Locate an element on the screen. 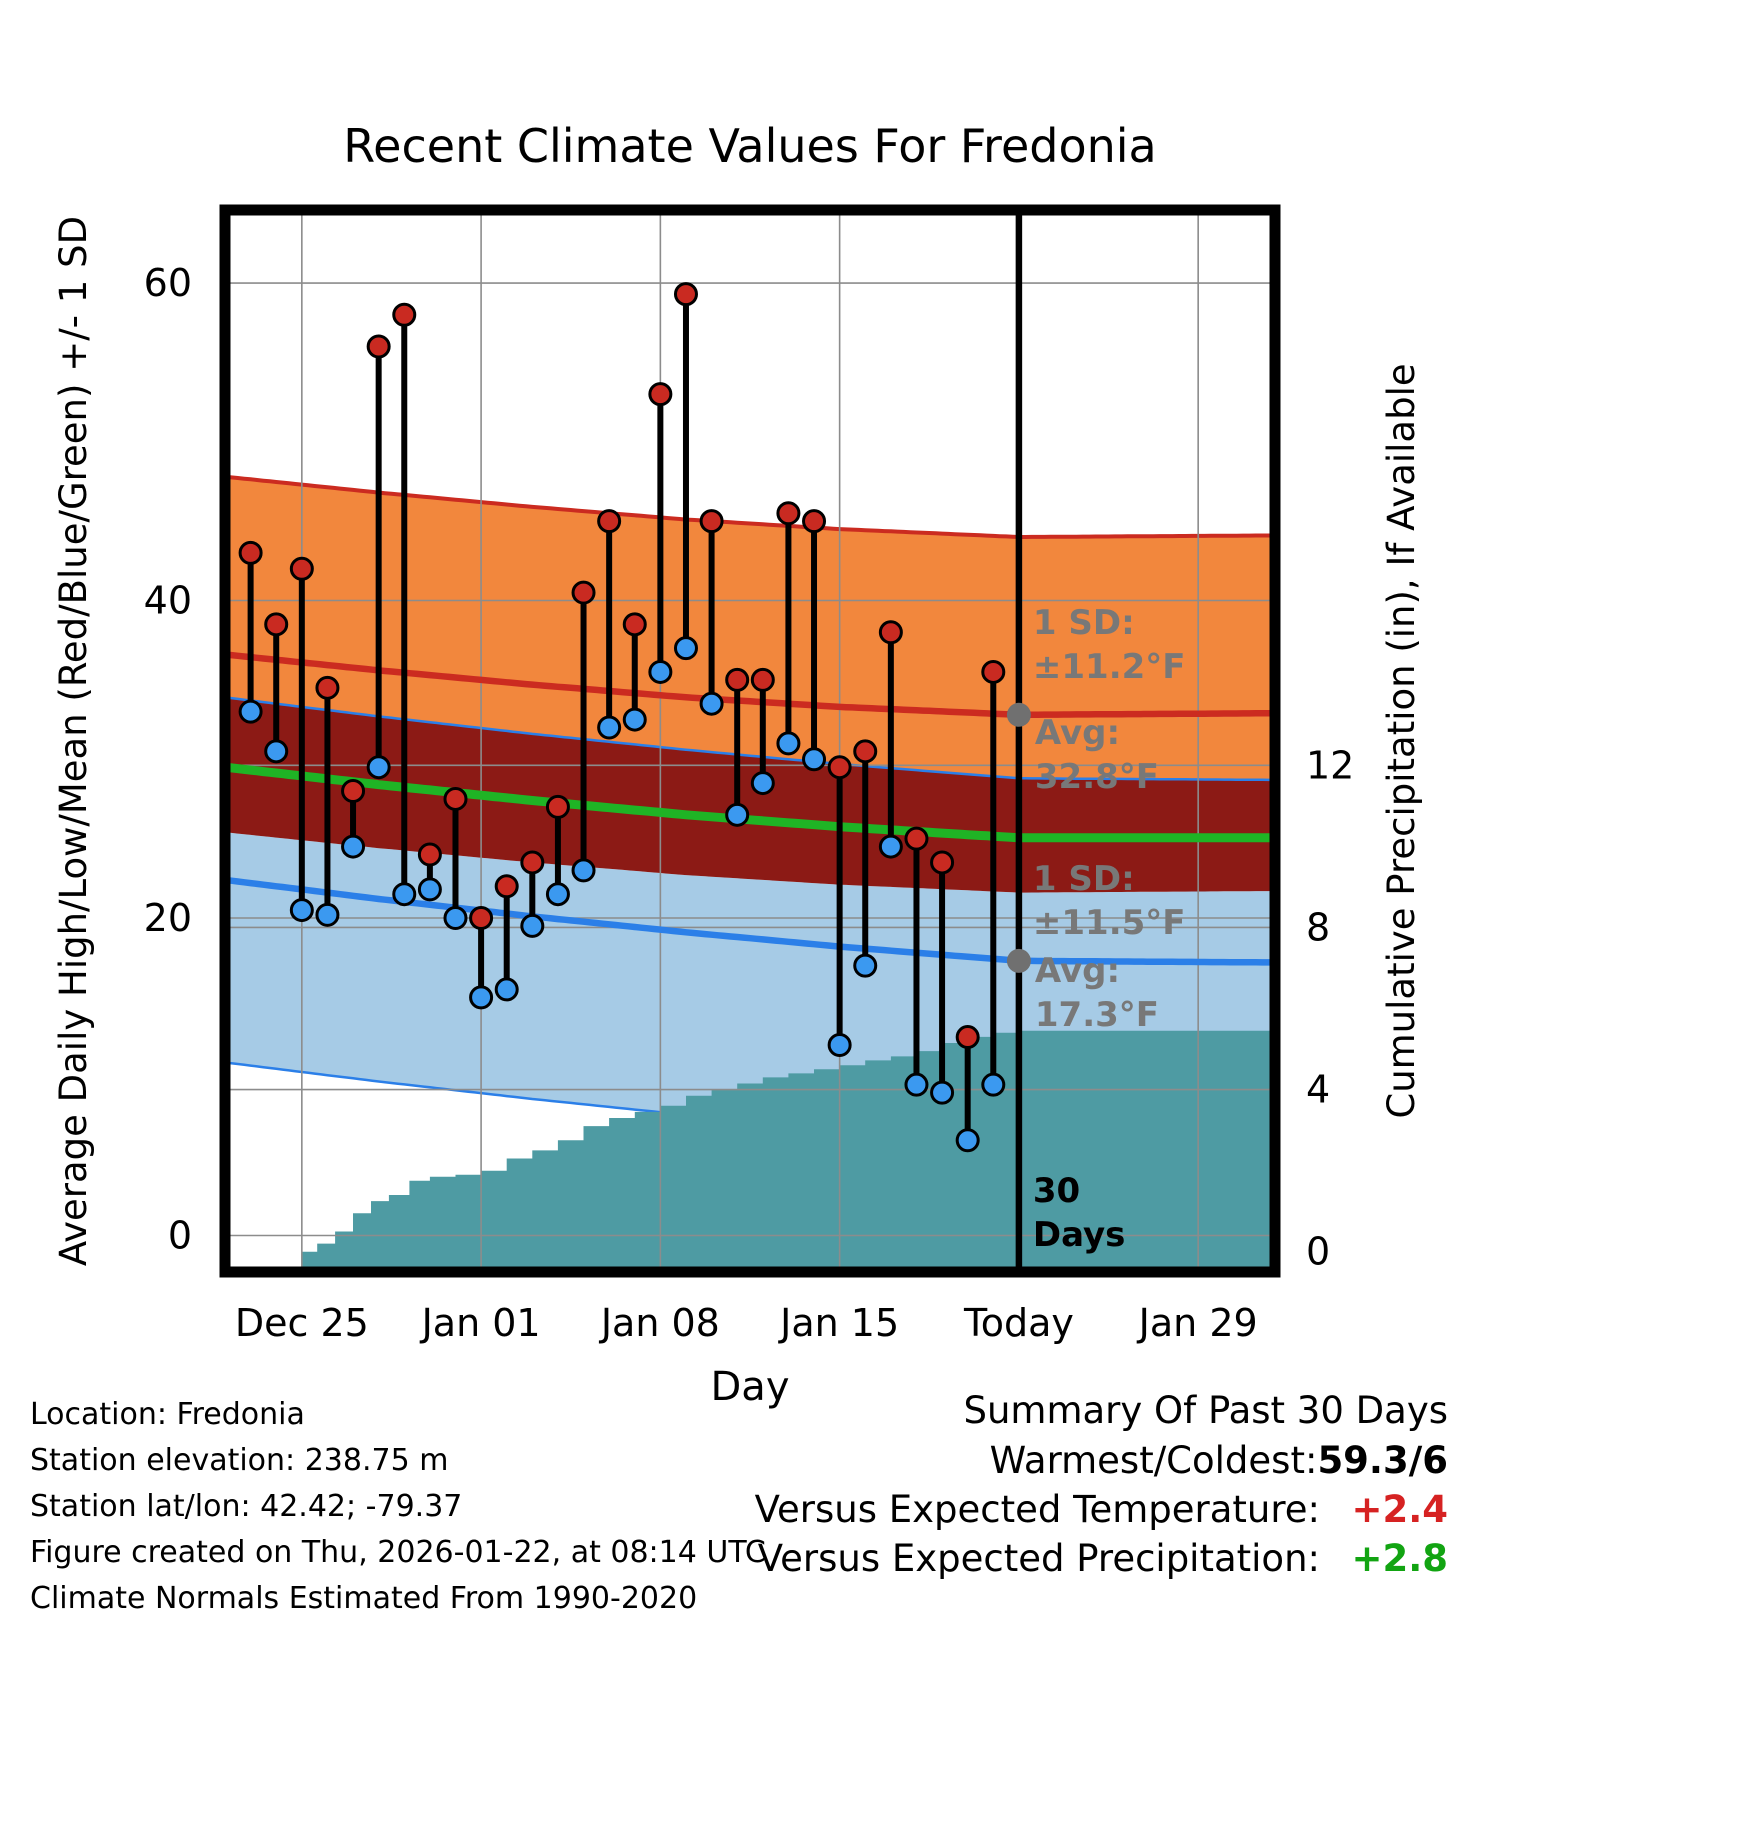 This screenshot has width=1748, height=1828. x-axis-label: Day is located at coordinates (750, 1387).